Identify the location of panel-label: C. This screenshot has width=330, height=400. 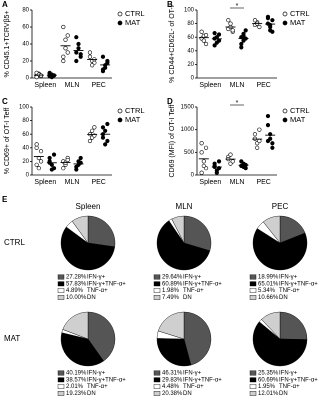
(5, 101).